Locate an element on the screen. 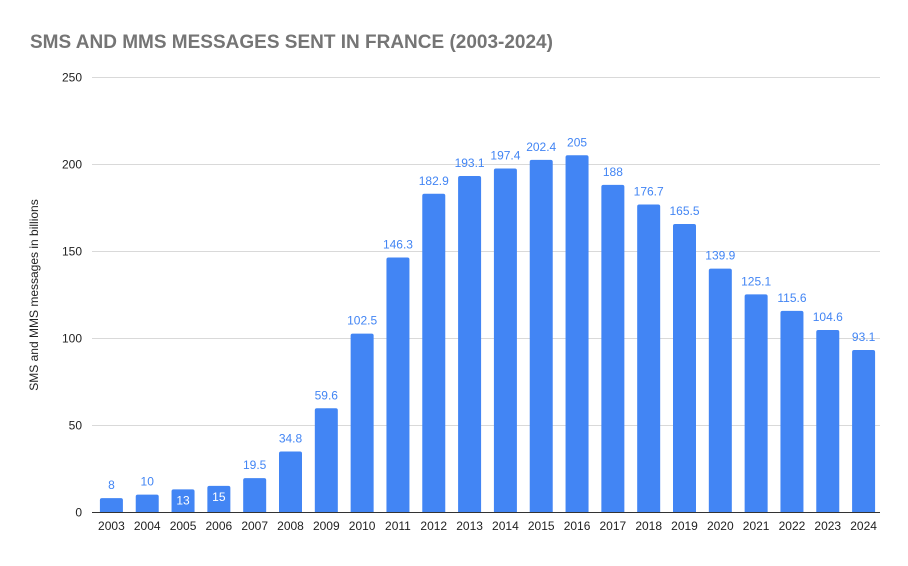 Image resolution: width=908 pixels, height=566 pixels. x-tick-label: 2003 is located at coordinates (111, 526).